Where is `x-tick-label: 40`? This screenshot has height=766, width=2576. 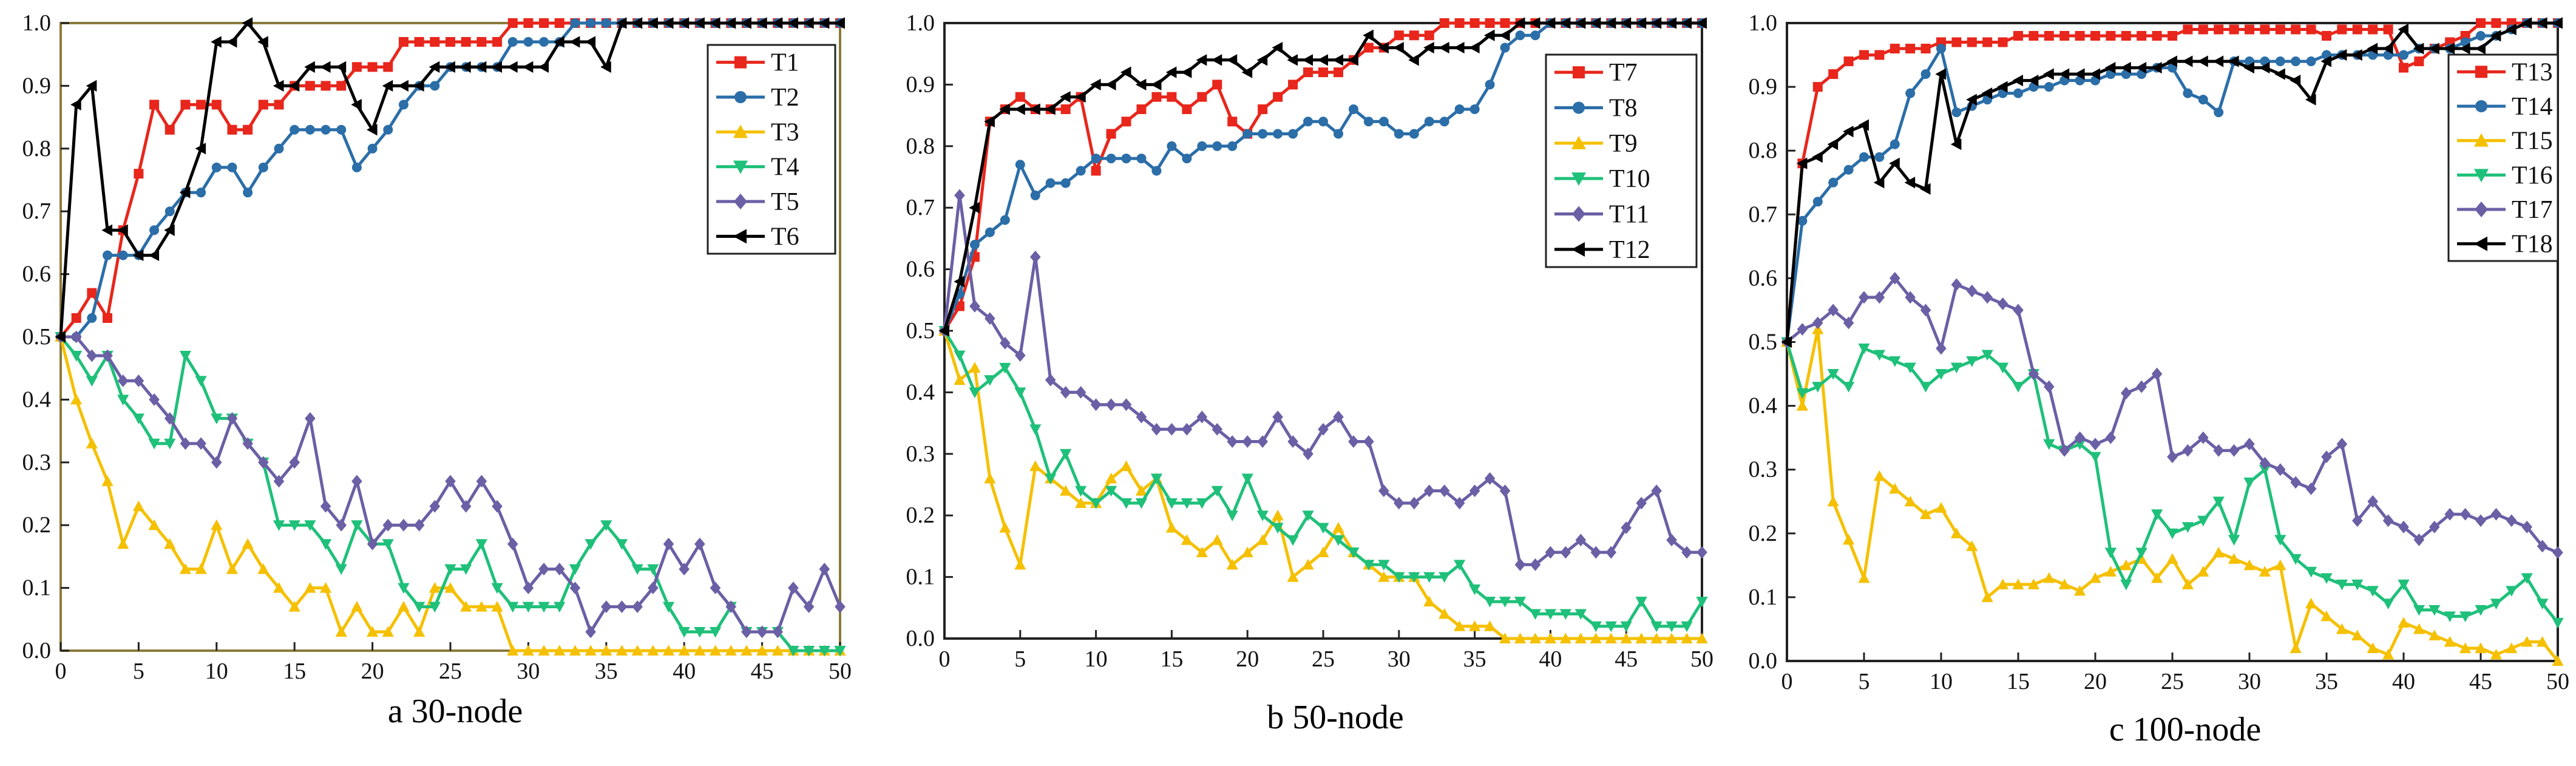 x-tick-label: 40 is located at coordinates (1550, 659).